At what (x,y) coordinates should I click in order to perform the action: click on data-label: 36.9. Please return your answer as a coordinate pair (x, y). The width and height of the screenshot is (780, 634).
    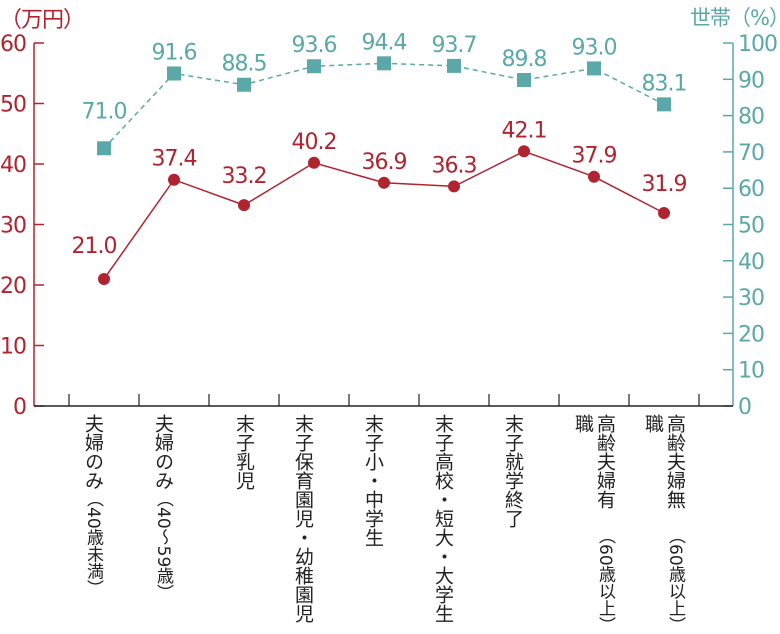
    Looking at the image, I should click on (384, 162).